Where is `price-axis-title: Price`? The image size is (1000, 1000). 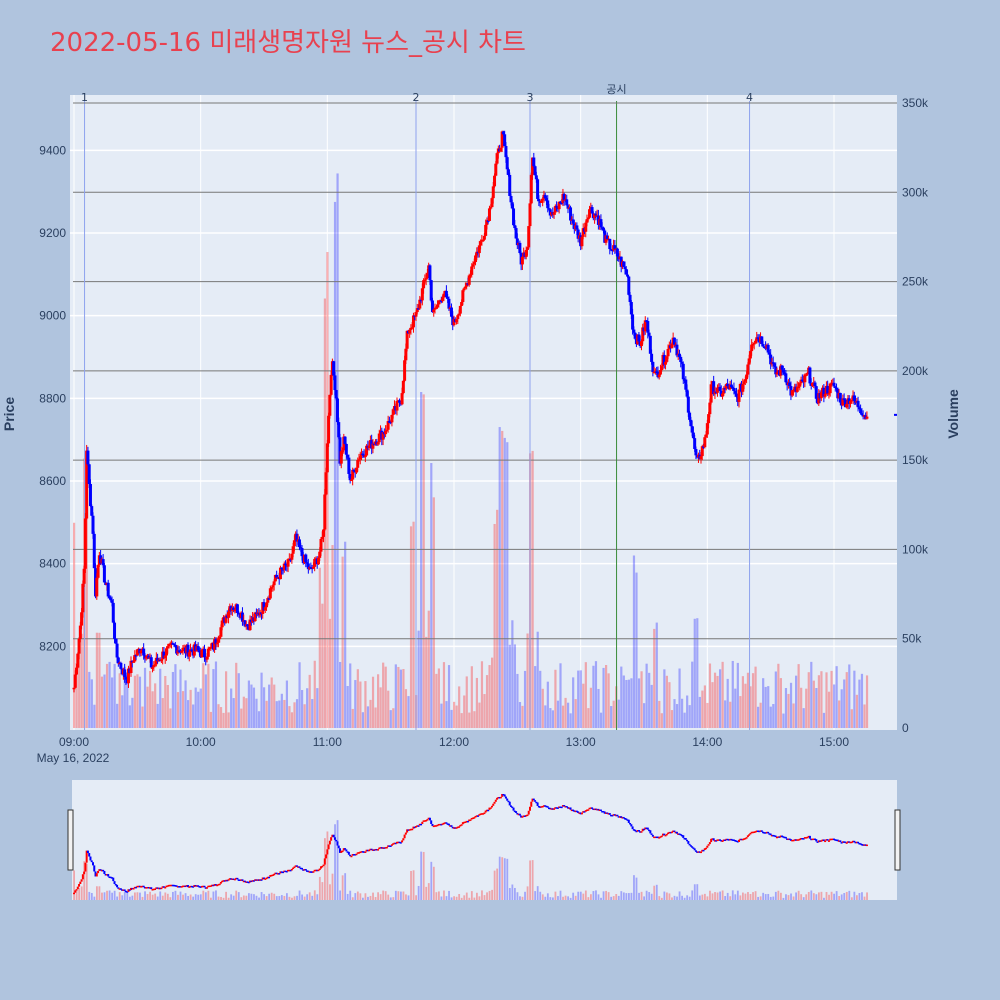 price-axis-title: Price is located at coordinates (9, 414).